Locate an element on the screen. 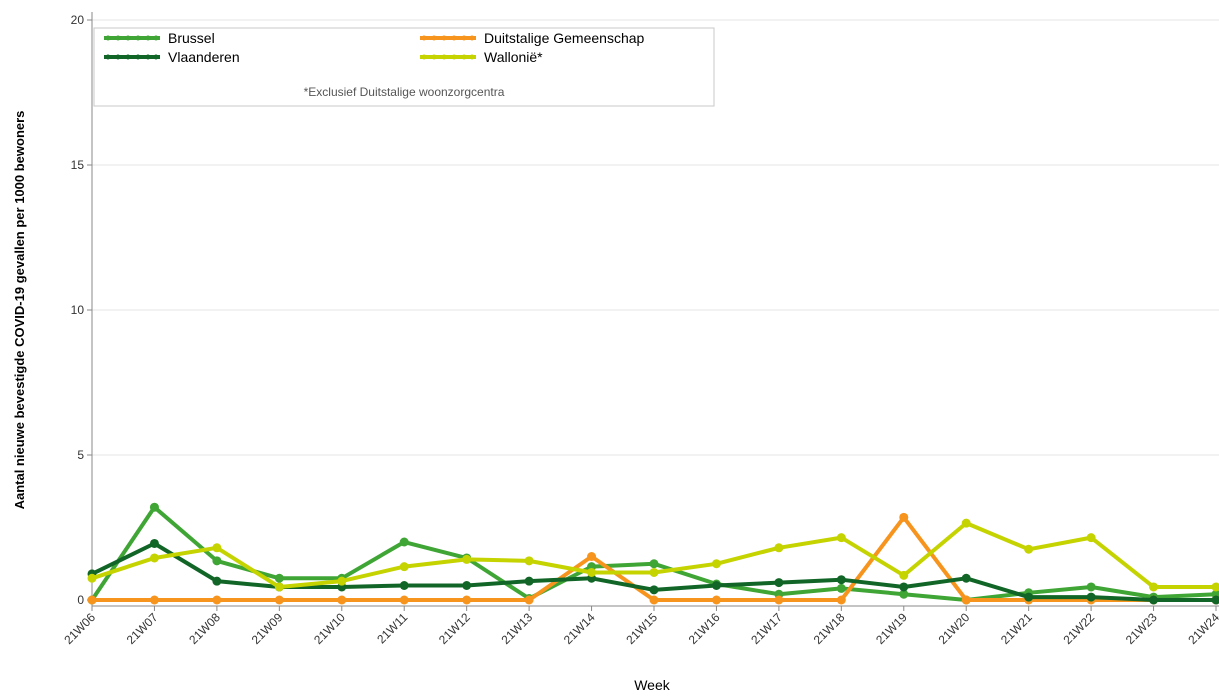  legend-note: *Exclusief Duitstalige woonzorgcentra is located at coordinates (404, 92).